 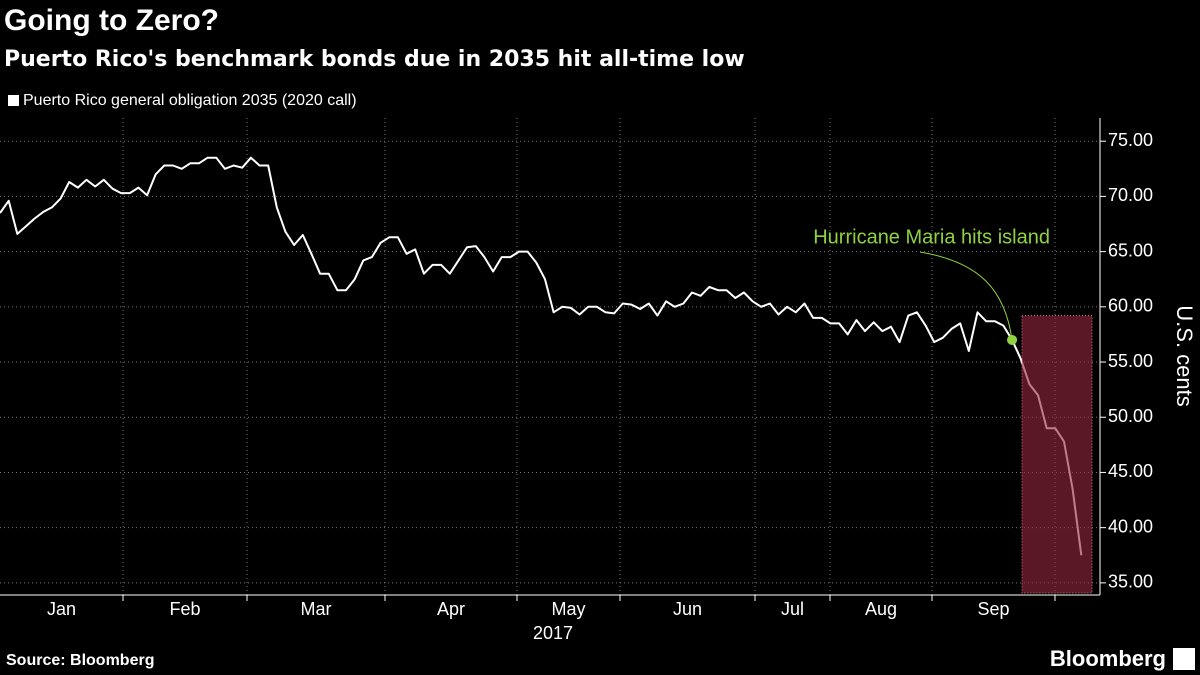 I want to click on y-tick-label: 50.00, so click(x=1130, y=416).